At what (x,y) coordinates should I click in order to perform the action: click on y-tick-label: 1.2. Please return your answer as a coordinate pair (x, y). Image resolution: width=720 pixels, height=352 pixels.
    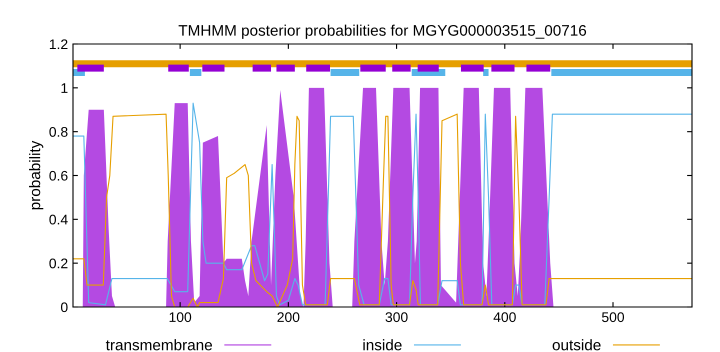
    Looking at the image, I should click on (59, 44).